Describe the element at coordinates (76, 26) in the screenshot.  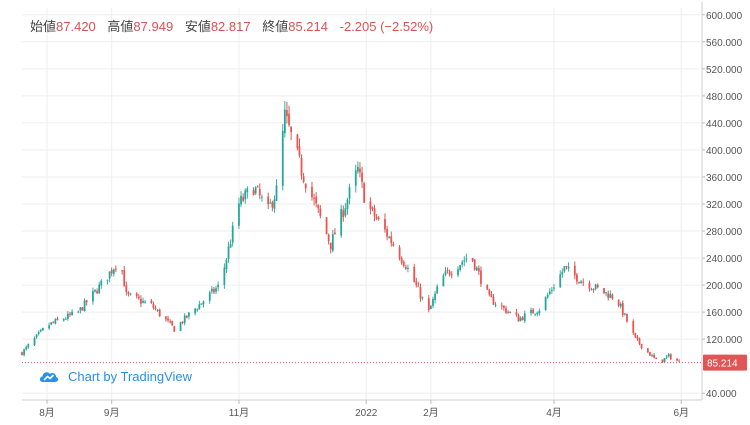
I see `open-value: 87.420` at that location.